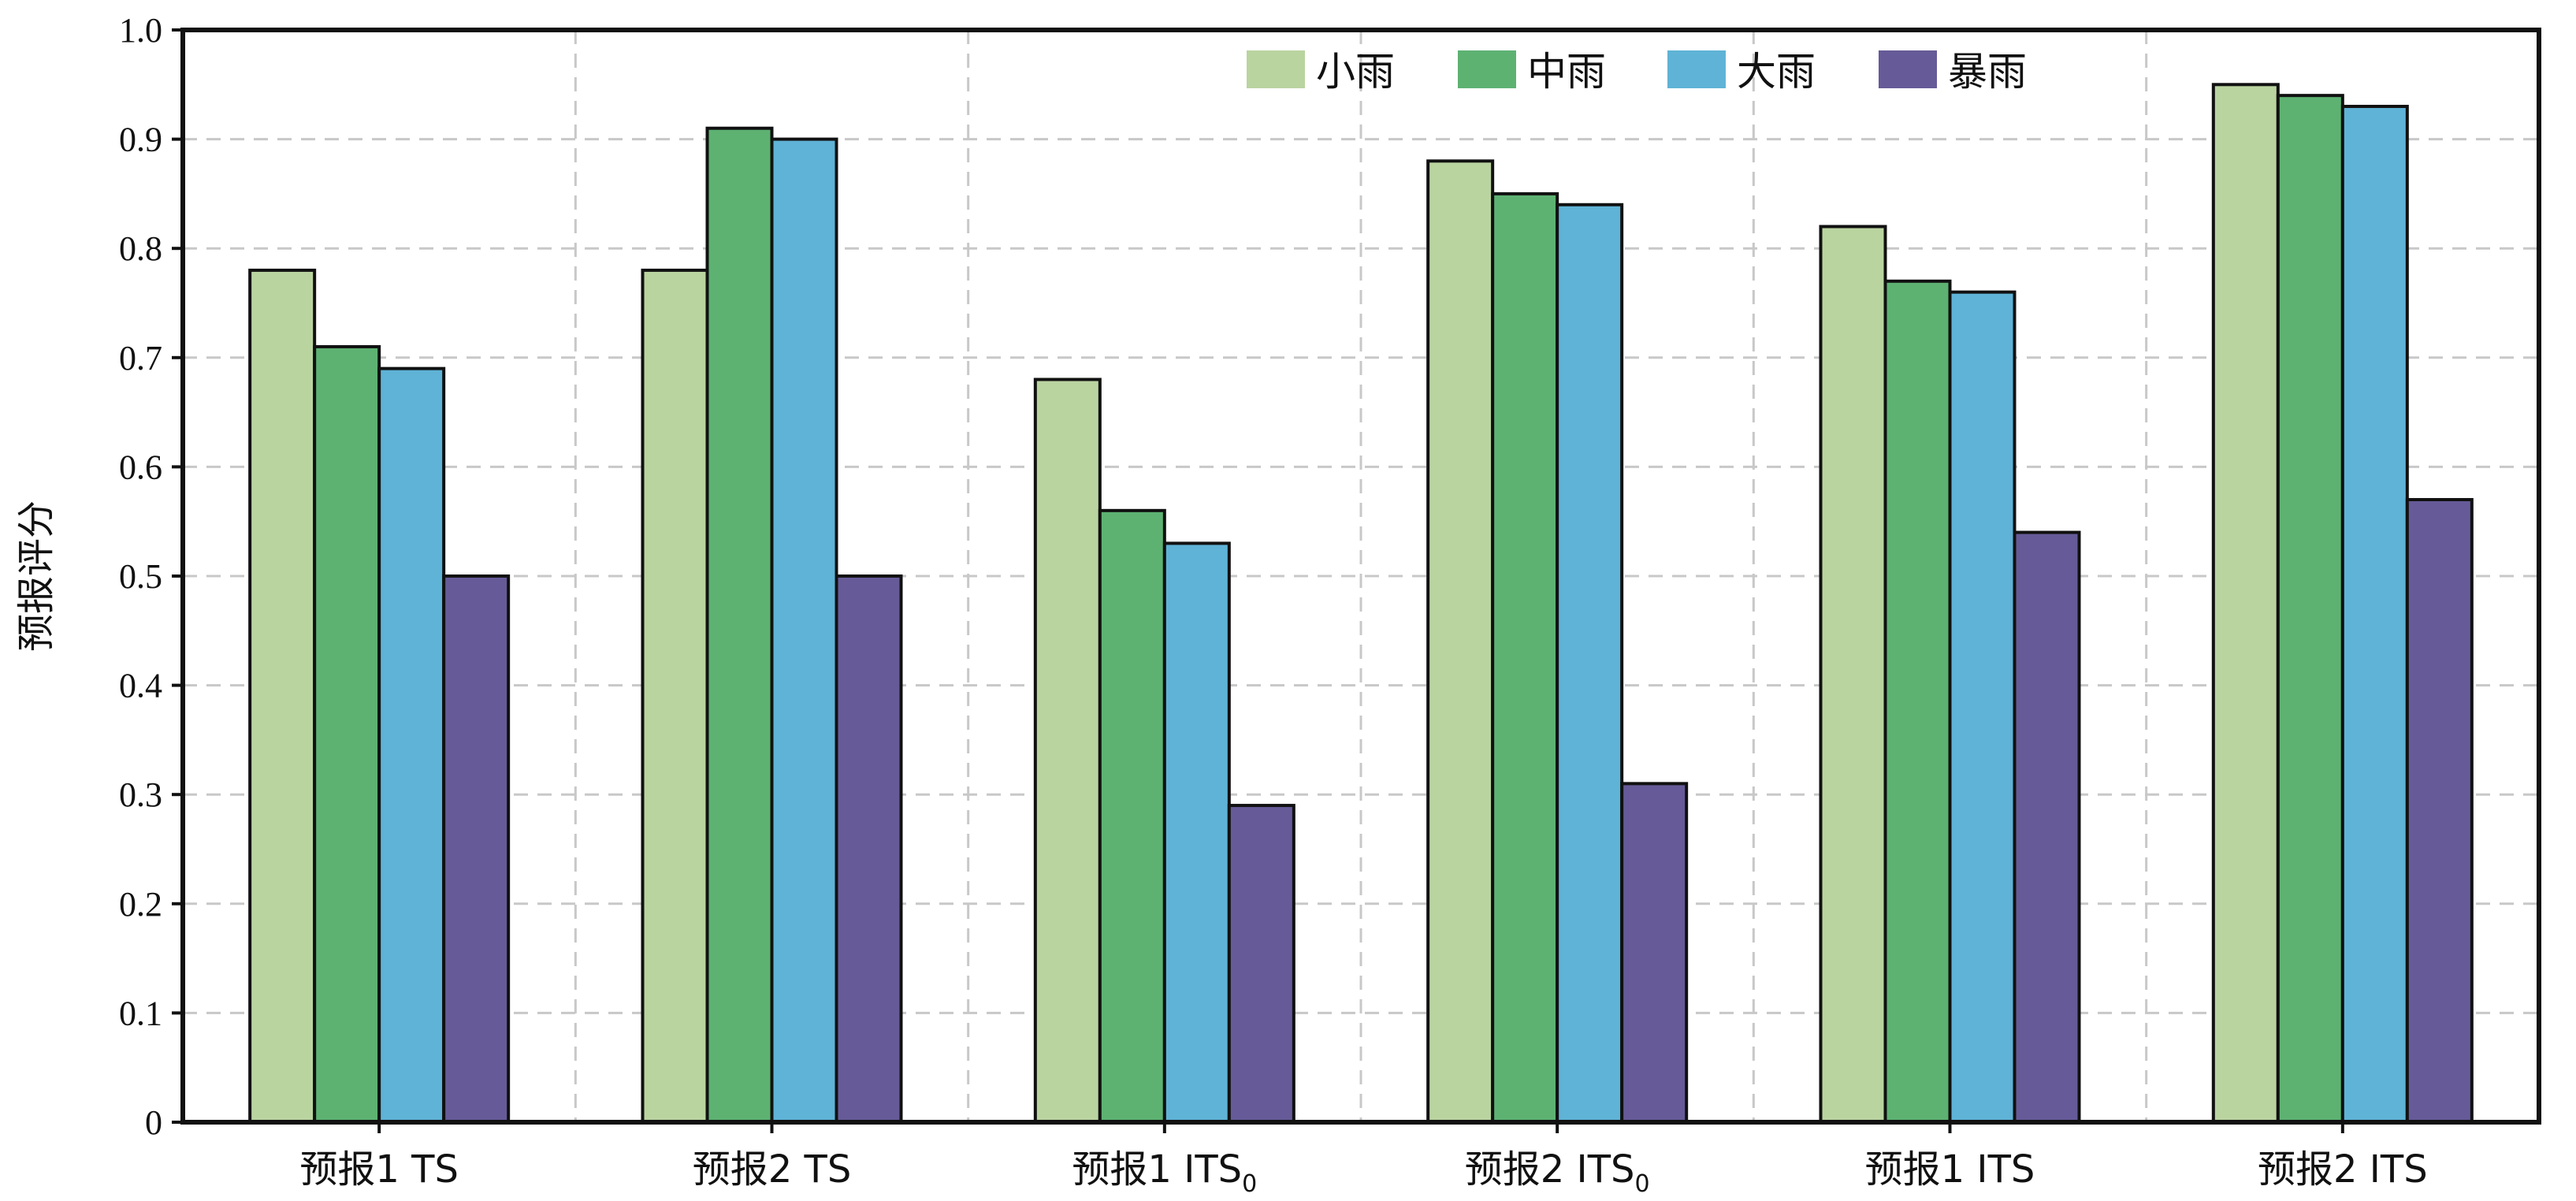 The height and width of the screenshot is (1201, 2576). I want to click on y-tick-label: 0.2, so click(140, 904).